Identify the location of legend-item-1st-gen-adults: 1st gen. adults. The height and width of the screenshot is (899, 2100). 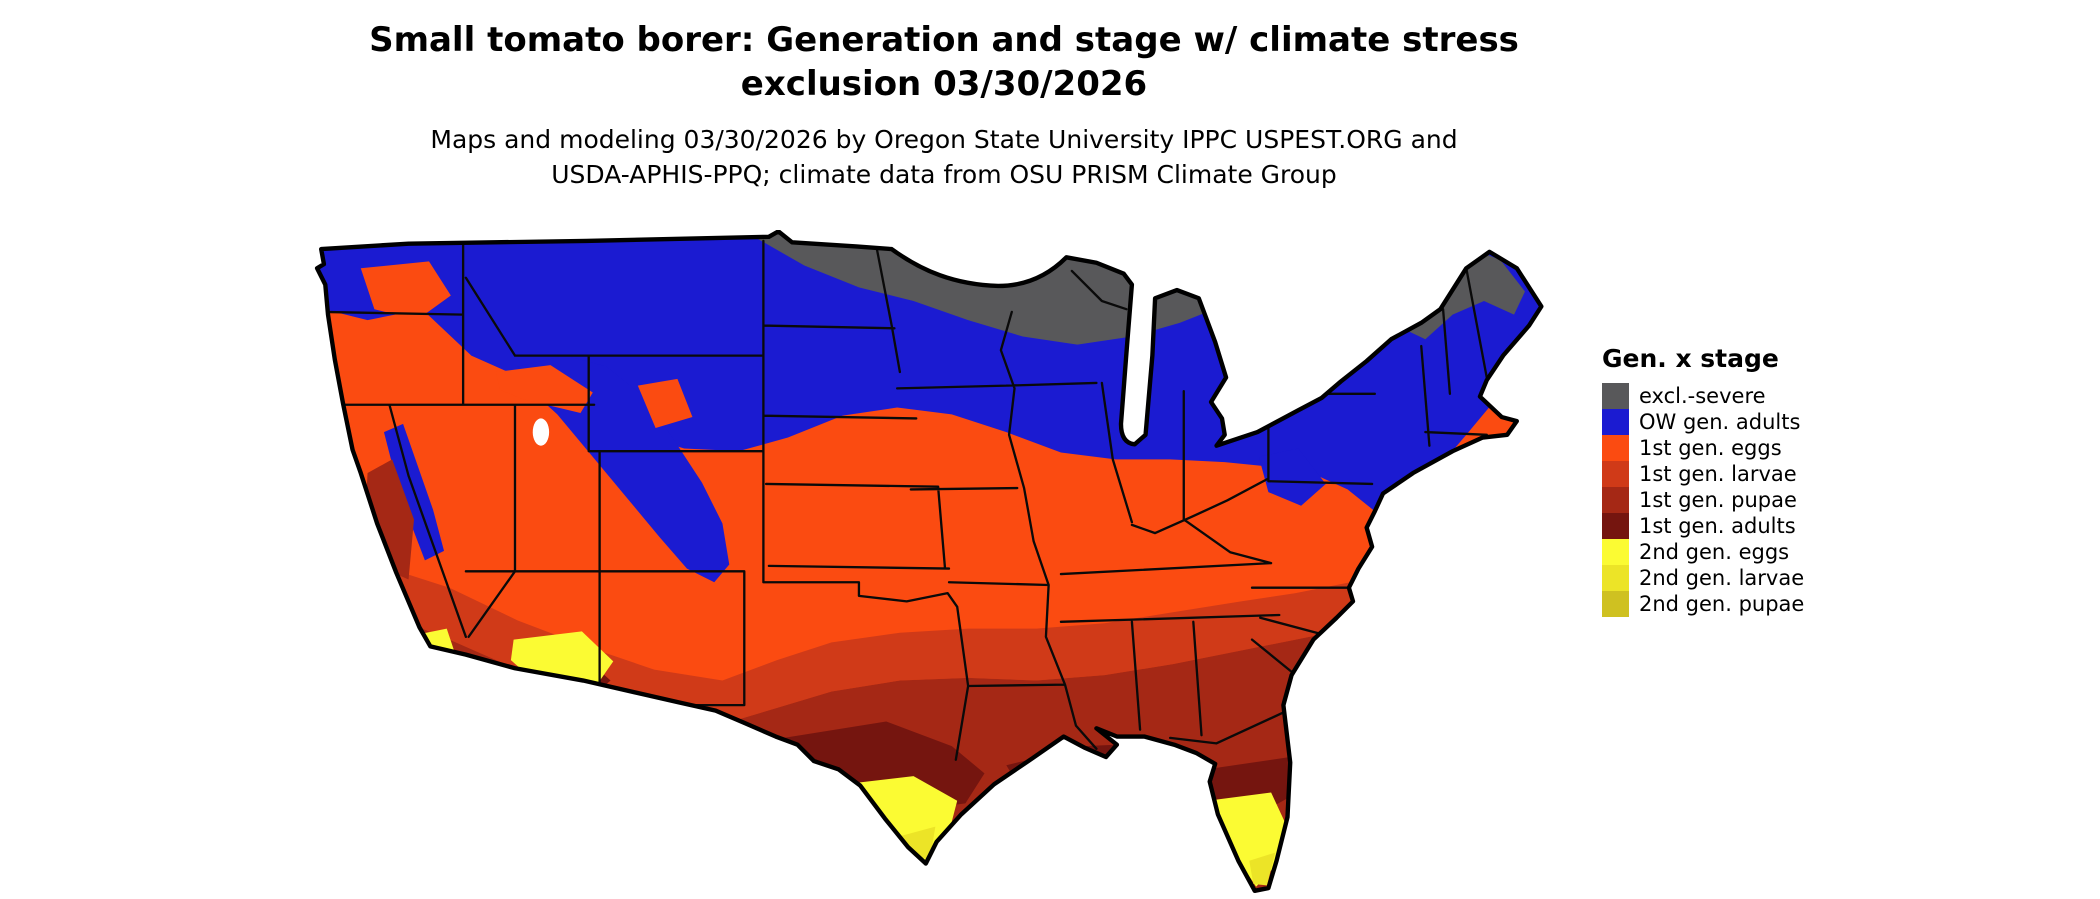
(1703, 526).